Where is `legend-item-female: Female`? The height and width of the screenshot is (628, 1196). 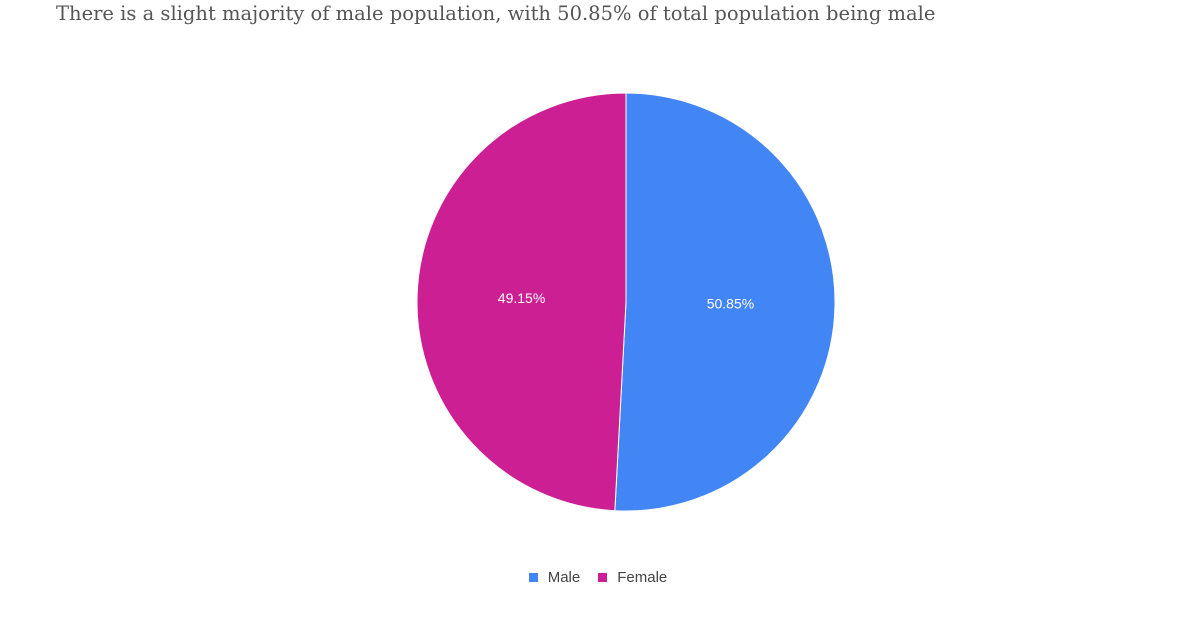
legend-item-female: Female is located at coordinates (632, 577).